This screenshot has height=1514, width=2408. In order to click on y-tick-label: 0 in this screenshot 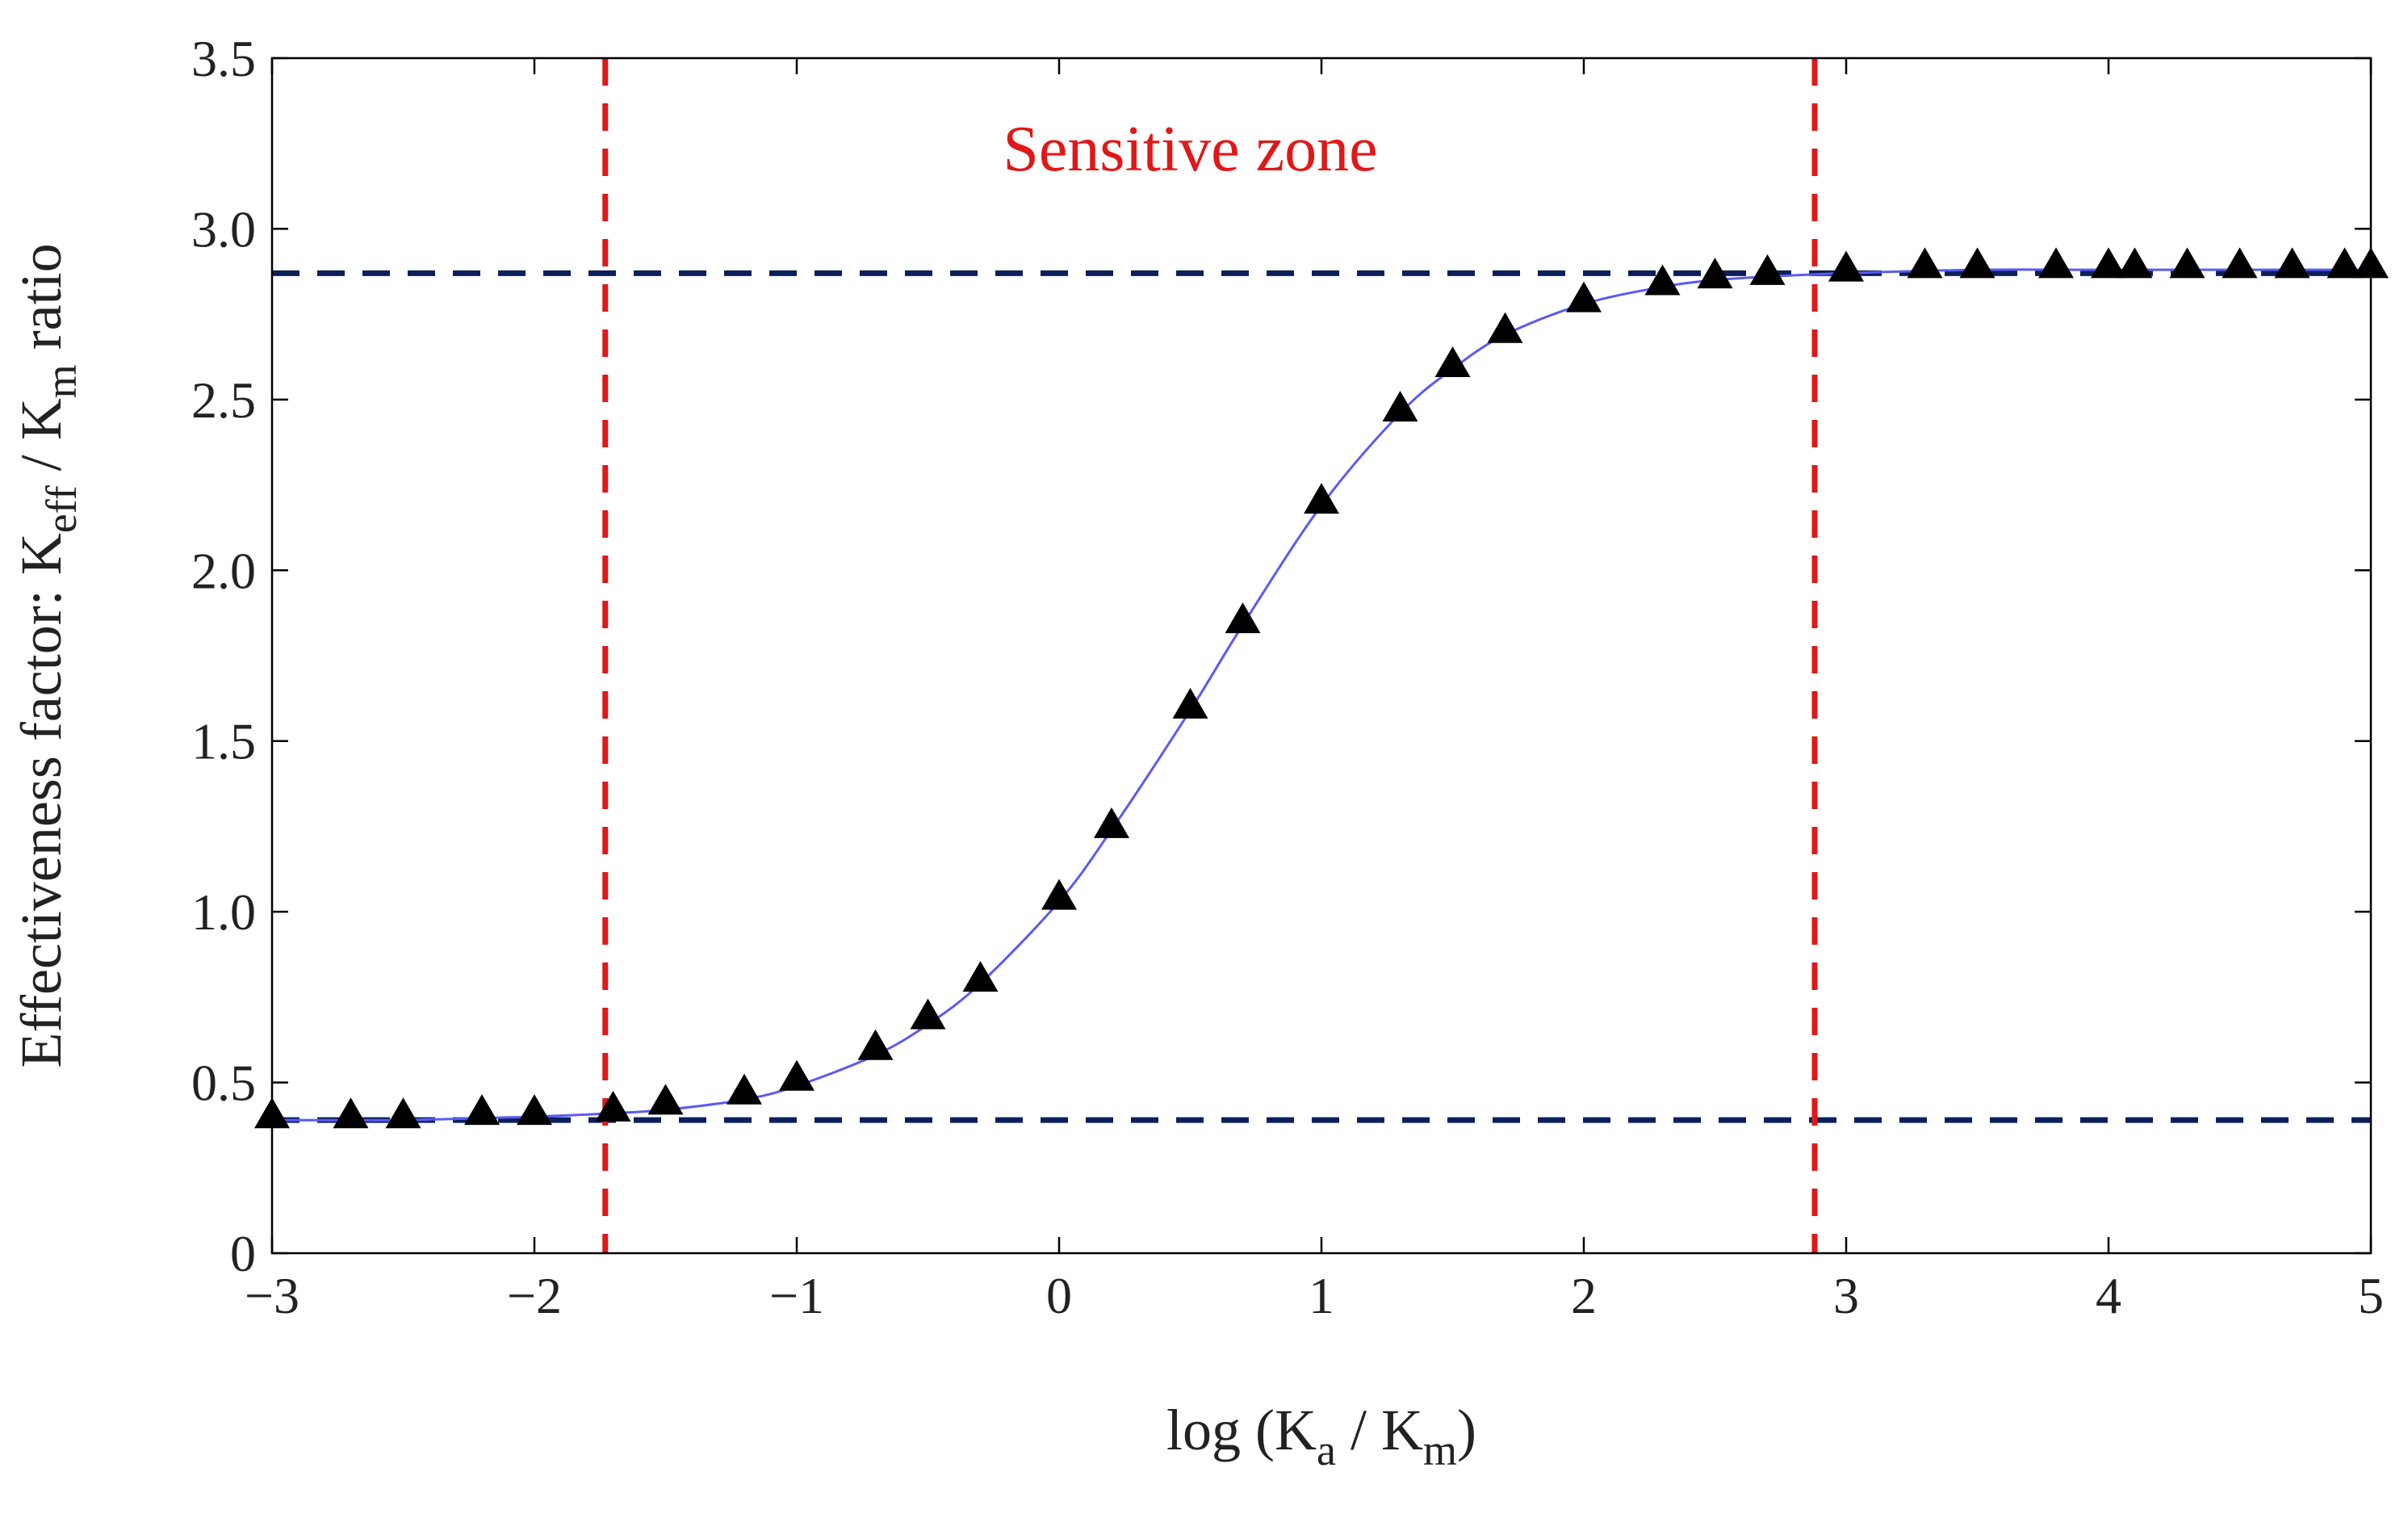, I will do `click(243, 1253)`.